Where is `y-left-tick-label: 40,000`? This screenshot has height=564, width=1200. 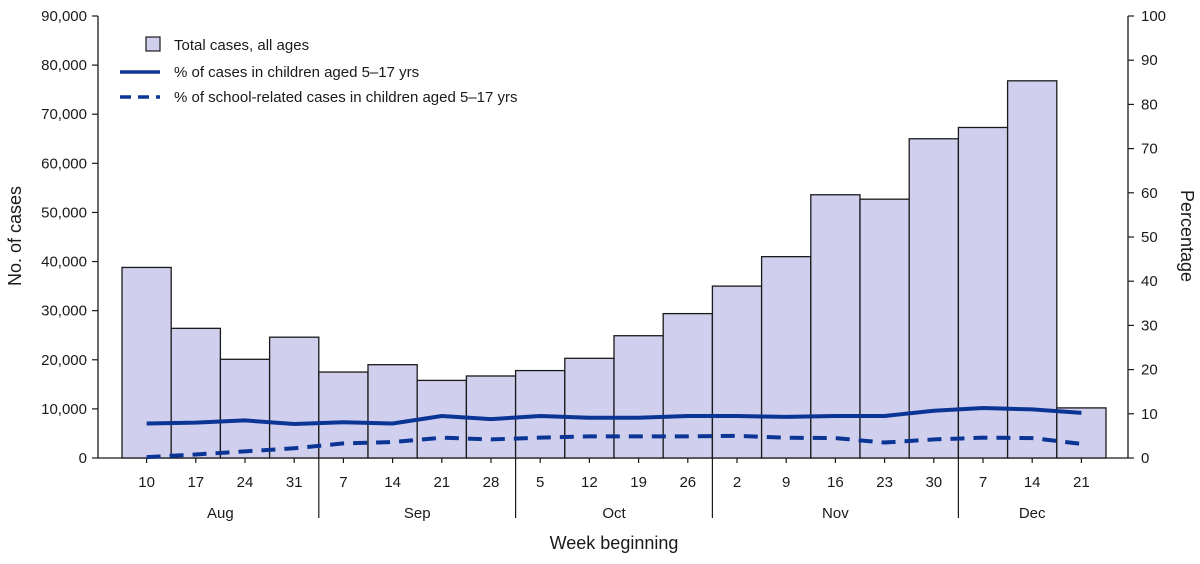
y-left-tick-label: 40,000 is located at coordinates (64, 262).